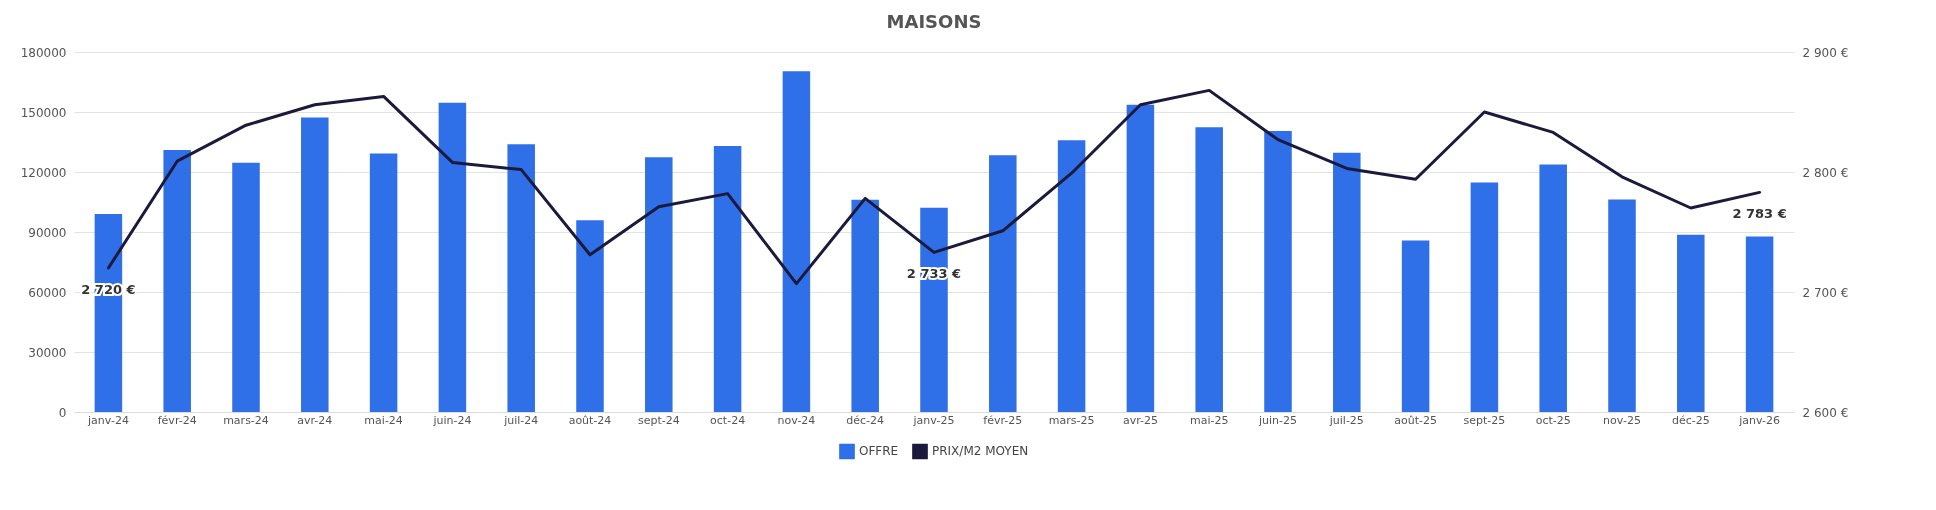 The image size is (1936, 510). What do you see at coordinates (521, 420) in the screenshot?
I see `x-tick-label: juil-24` at bounding box center [521, 420].